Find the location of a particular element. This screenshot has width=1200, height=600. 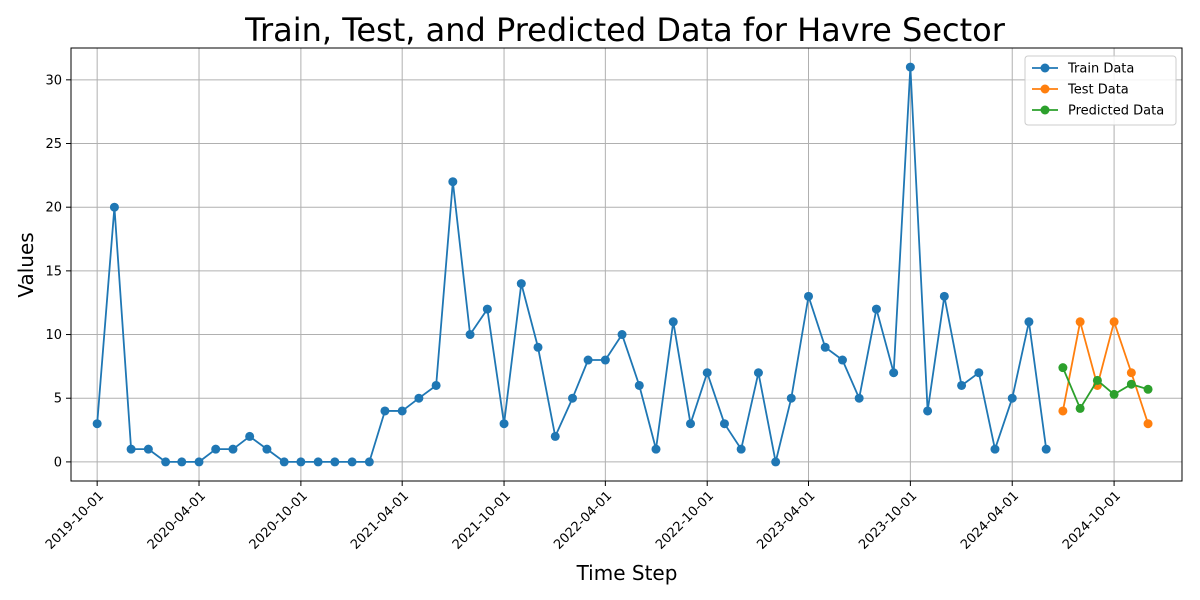

legend-item-test-data: Test Data is located at coordinates (1080, 90).